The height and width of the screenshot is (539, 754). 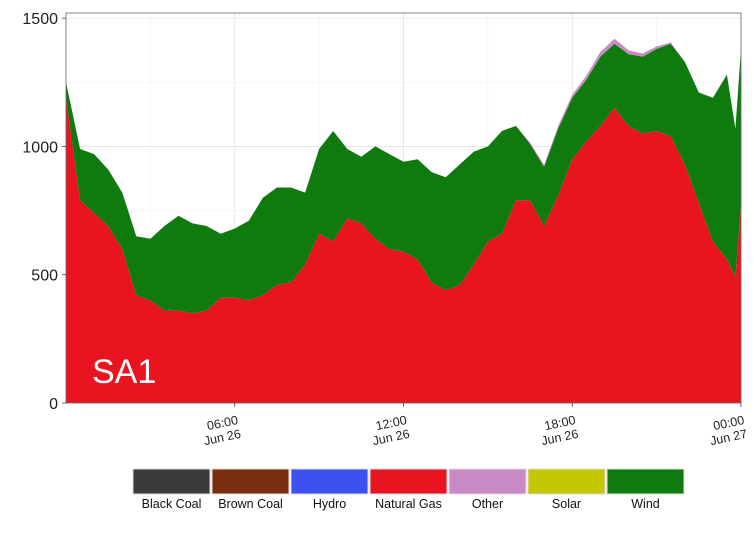 I want to click on y-tick-label: 1000, so click(x=40, y=147).